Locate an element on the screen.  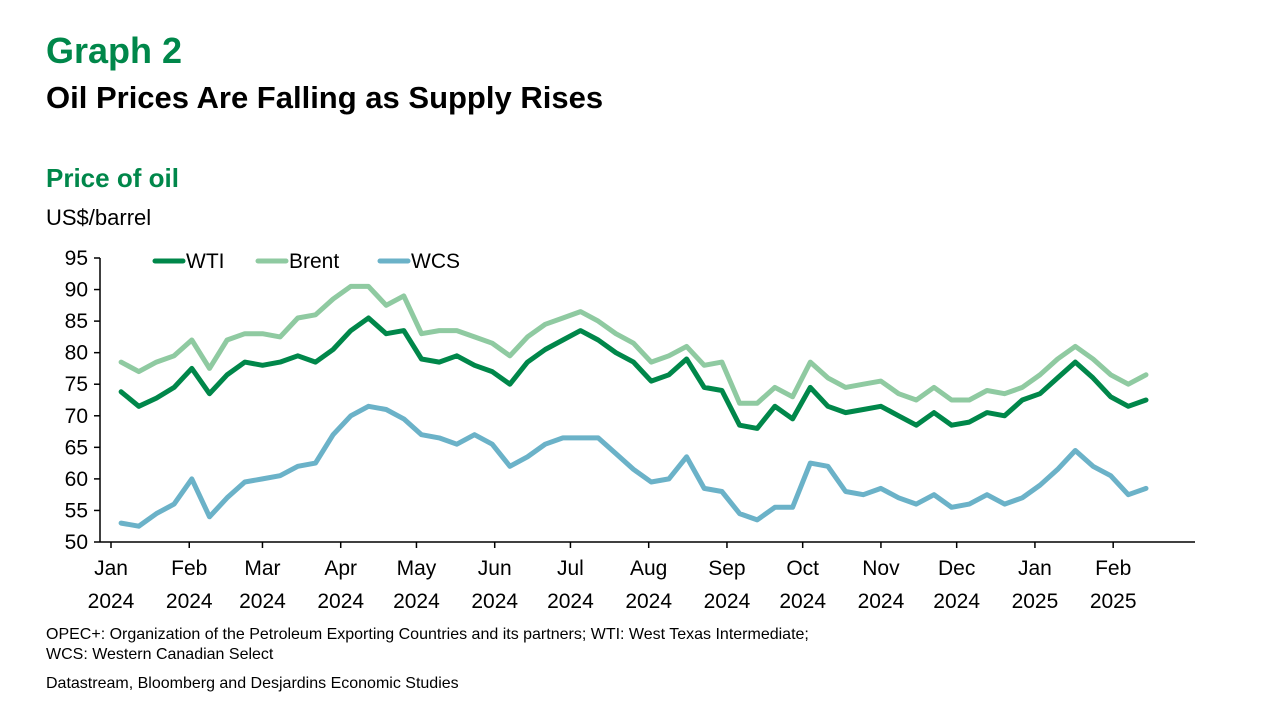
x-tick-label-month: Nov is located at coordinates (881, 568).